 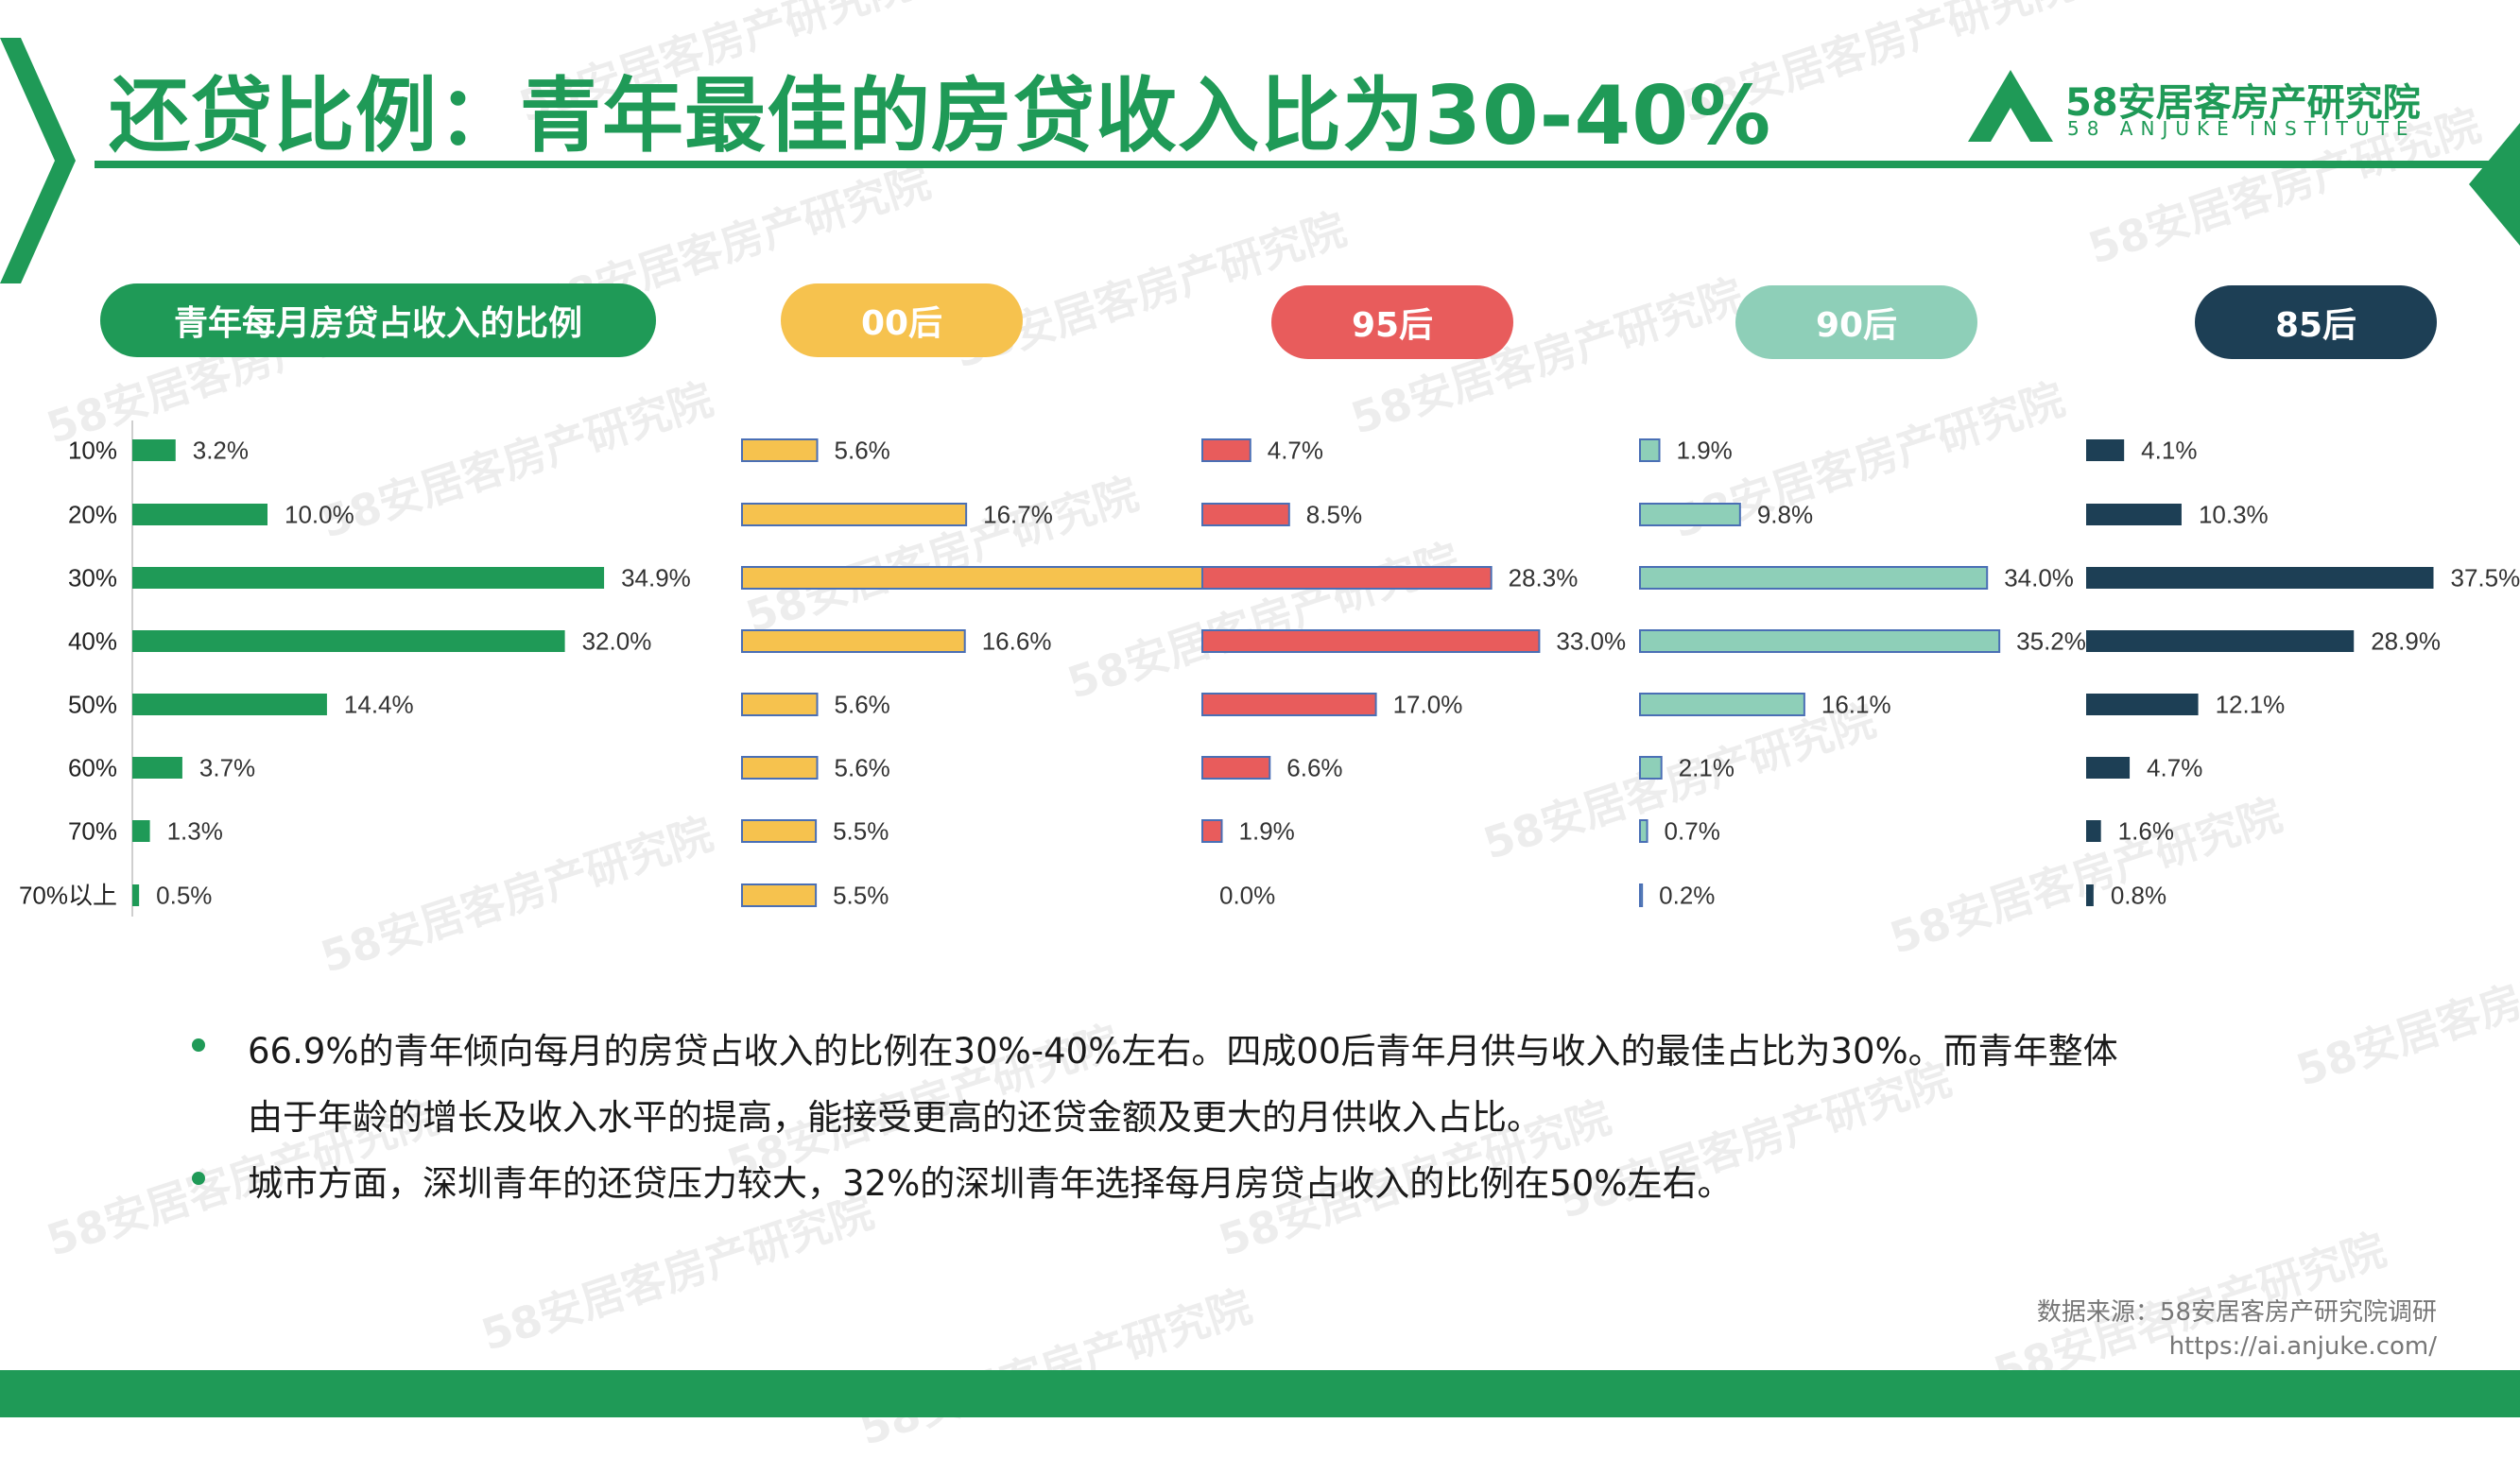 I want to click on data-label: 3.2%, so click(x=221, y=451).